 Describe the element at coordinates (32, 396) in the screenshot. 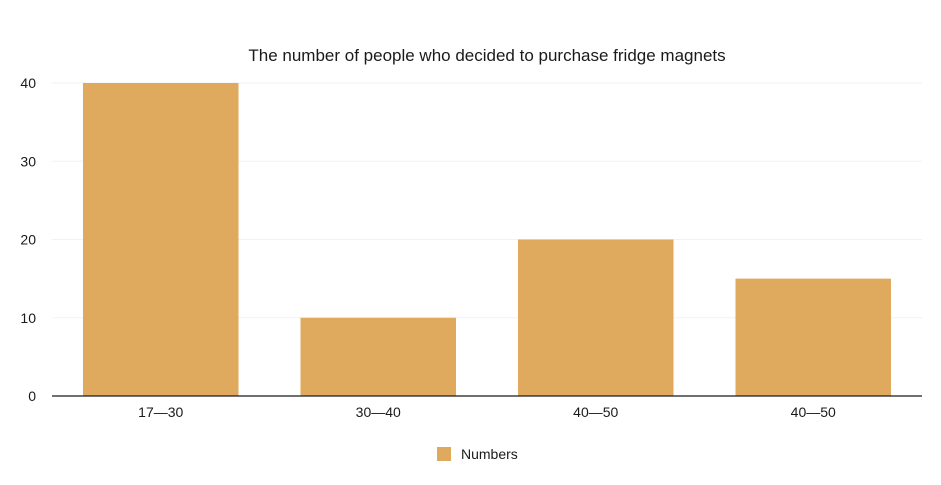

I see `y-tick-label: 0` at that location.